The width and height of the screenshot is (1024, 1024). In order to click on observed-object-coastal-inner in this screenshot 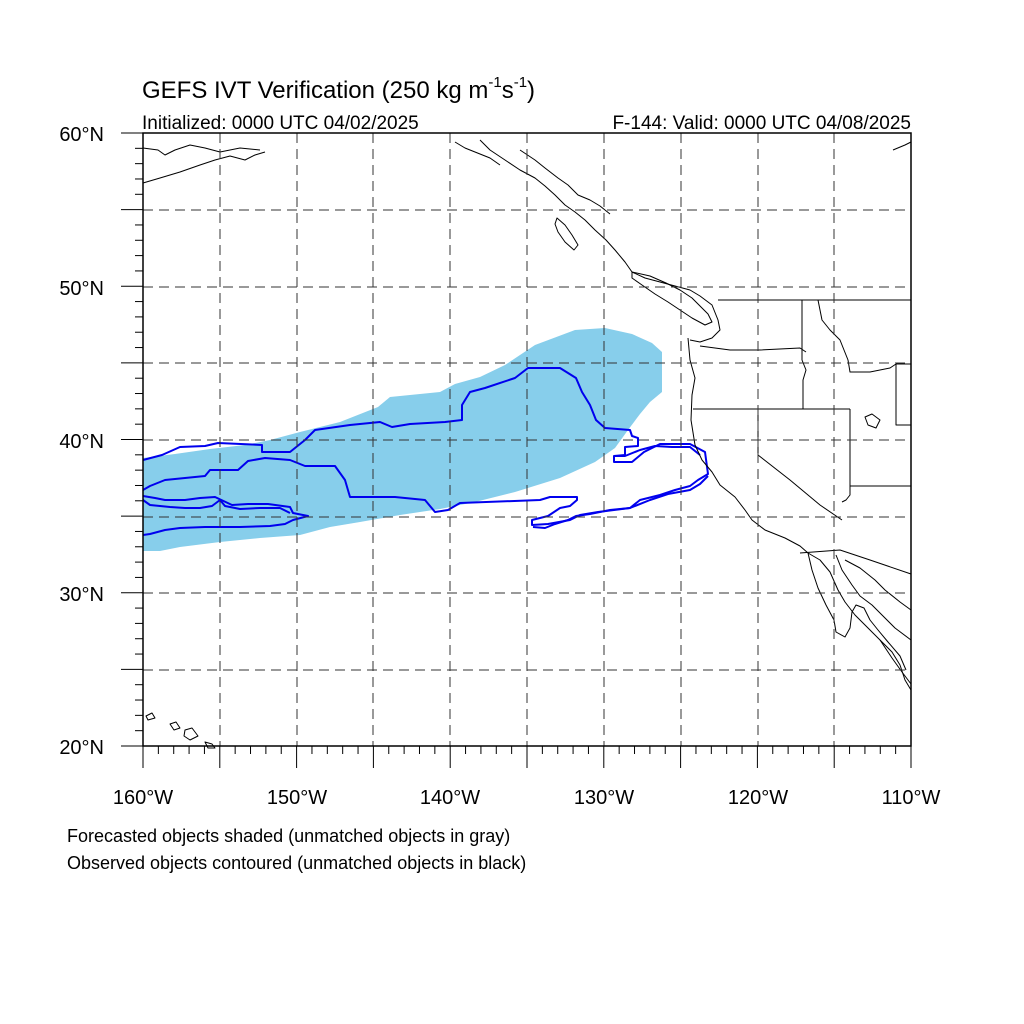, I will do `click(657, 451)`.